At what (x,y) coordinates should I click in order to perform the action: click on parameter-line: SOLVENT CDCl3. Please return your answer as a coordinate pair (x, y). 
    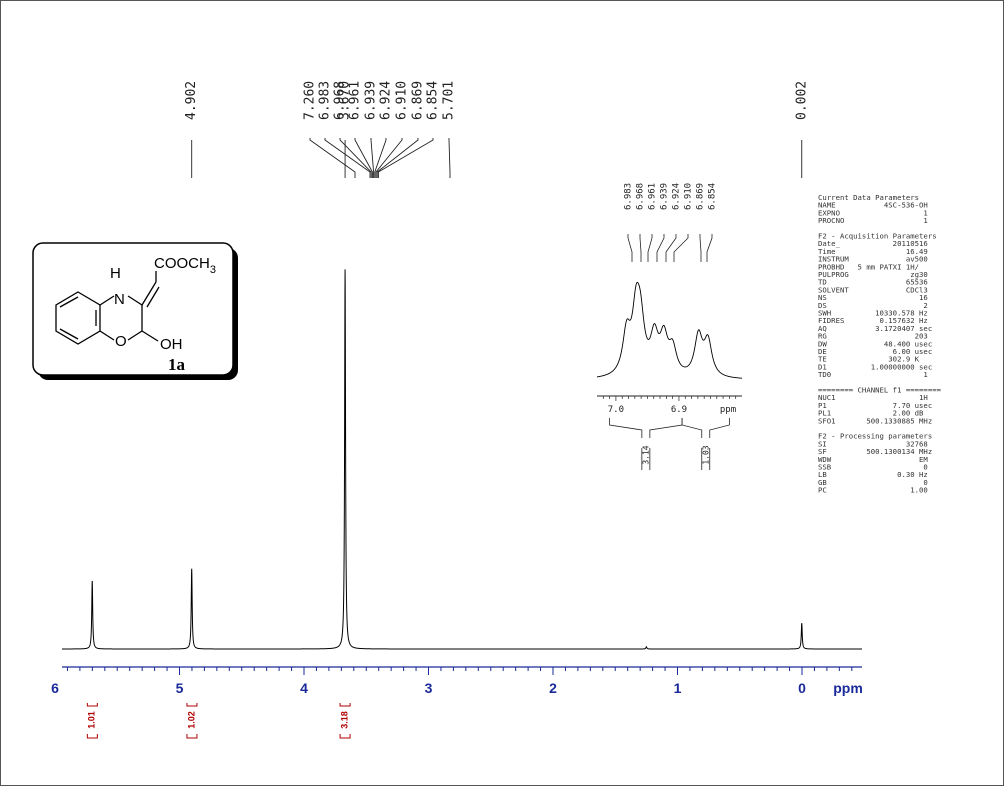
    Looking at the image, I should click on (873, 289).